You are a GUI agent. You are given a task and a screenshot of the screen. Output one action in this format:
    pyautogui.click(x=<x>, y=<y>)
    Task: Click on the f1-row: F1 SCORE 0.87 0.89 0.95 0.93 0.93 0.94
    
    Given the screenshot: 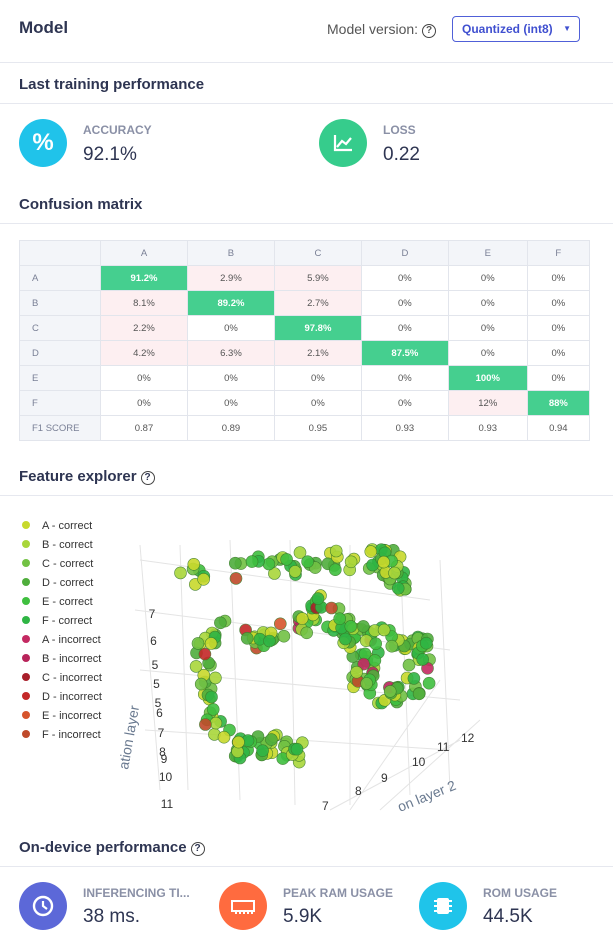 What is the action you would take?
    pyautogui.click(x=305, y=428)
    